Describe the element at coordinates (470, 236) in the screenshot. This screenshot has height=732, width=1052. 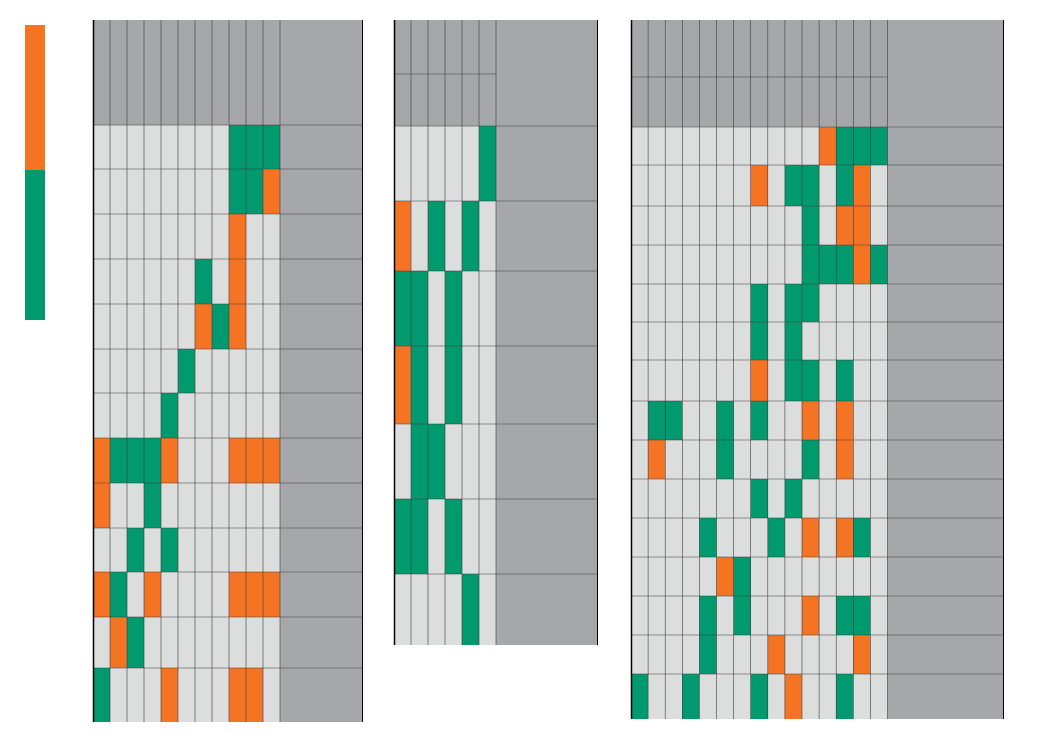
I see `cell-r1-c4-green` at that location.